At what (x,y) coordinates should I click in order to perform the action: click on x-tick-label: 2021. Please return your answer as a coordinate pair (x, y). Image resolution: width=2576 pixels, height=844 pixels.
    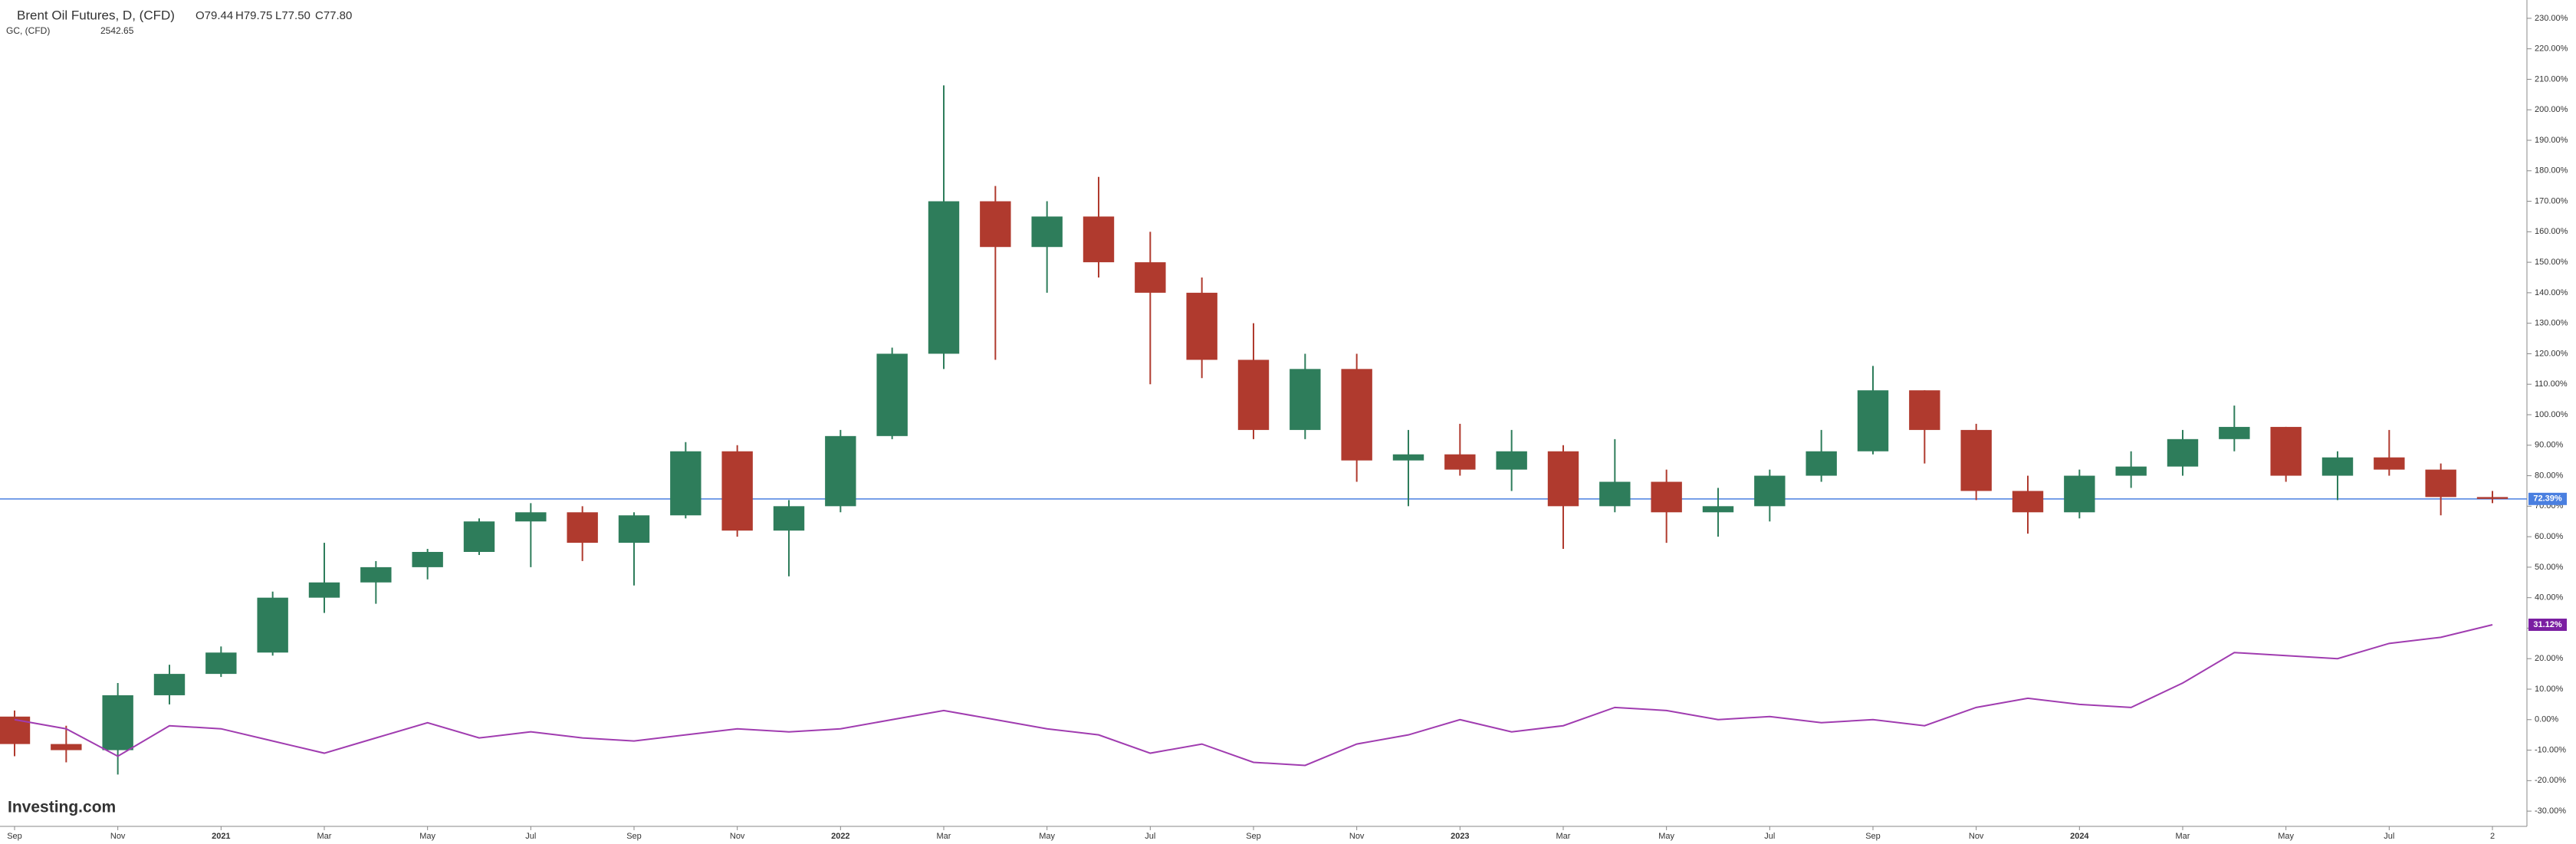
    Looking at the image, I should click on (221, 837).